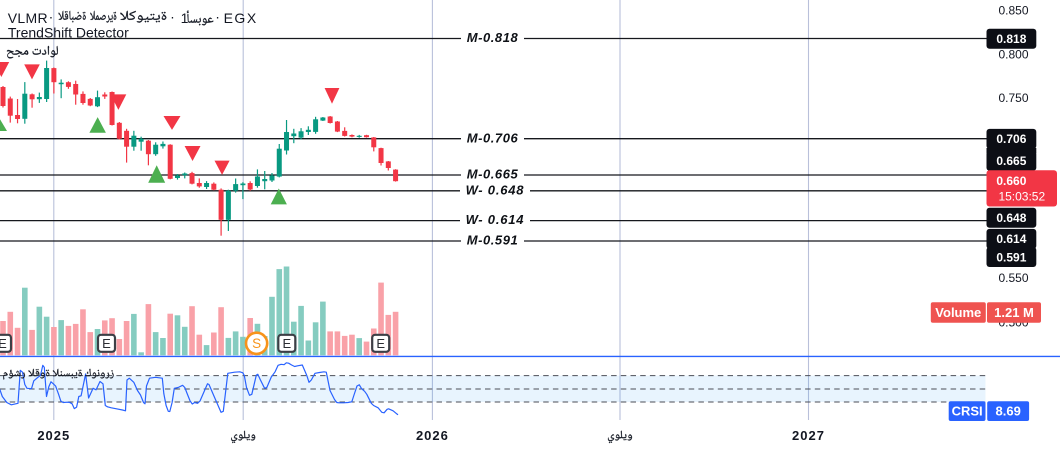  Describe the element at coordinates (493, 37) in the screenshot. I see `svg-text: M-0.818` at that location.